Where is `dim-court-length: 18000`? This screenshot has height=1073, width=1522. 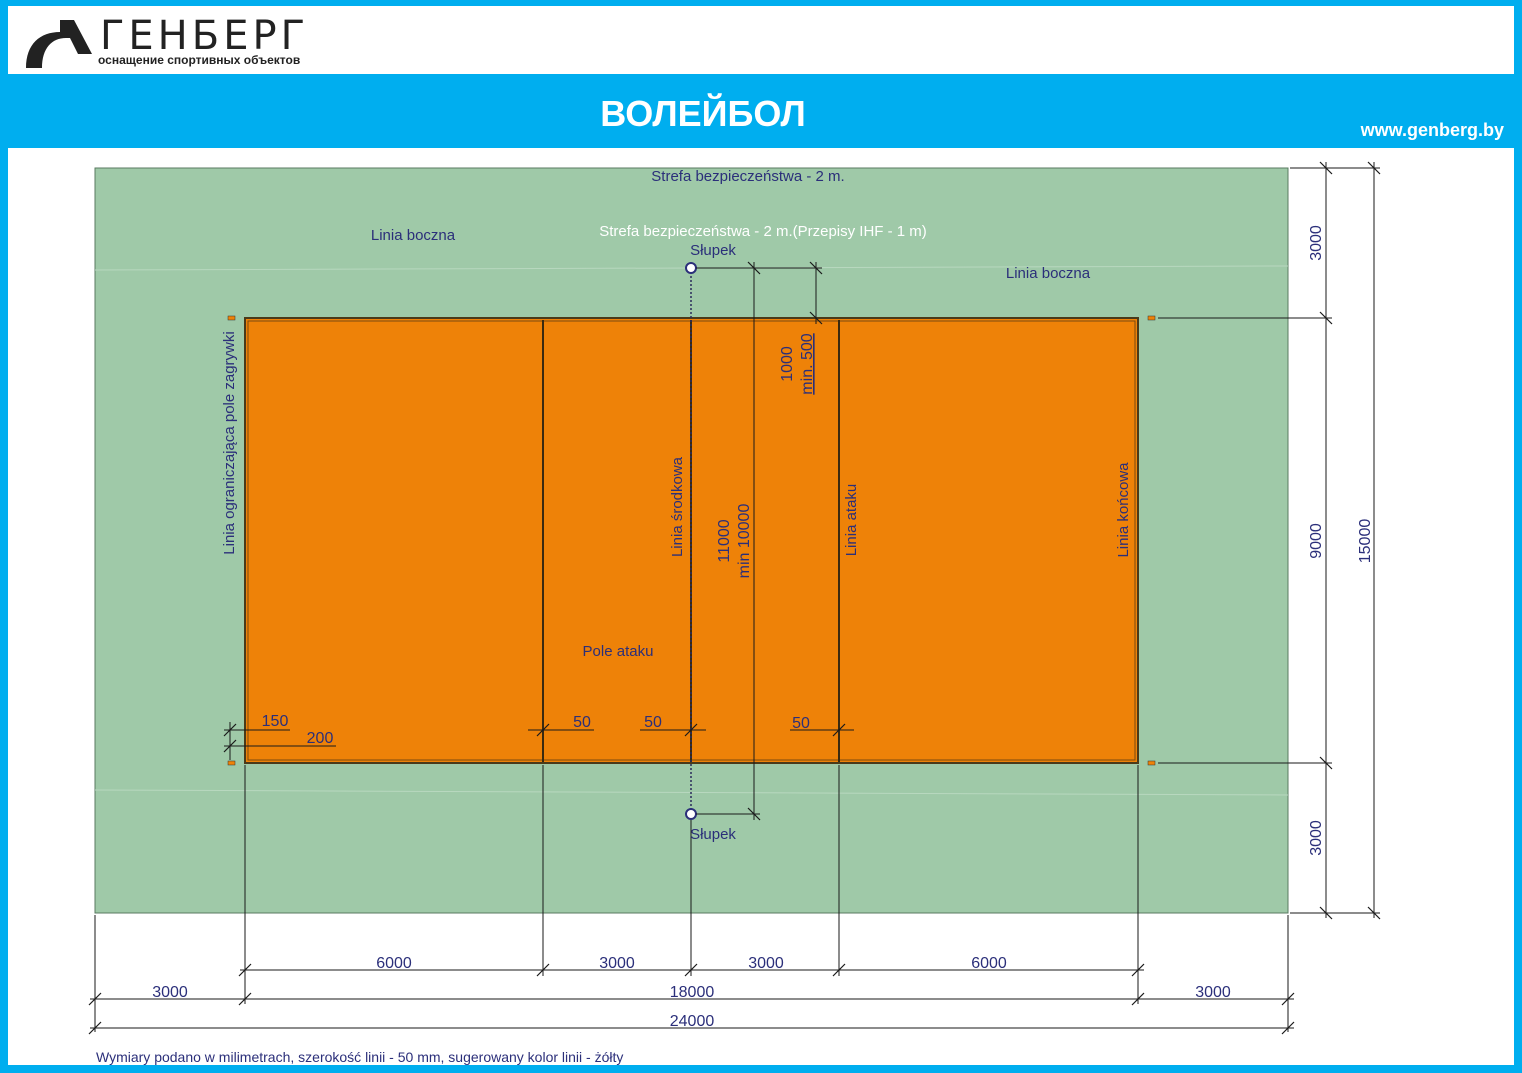 dim-court-length: 18000 is located at coordinates (692, 992).